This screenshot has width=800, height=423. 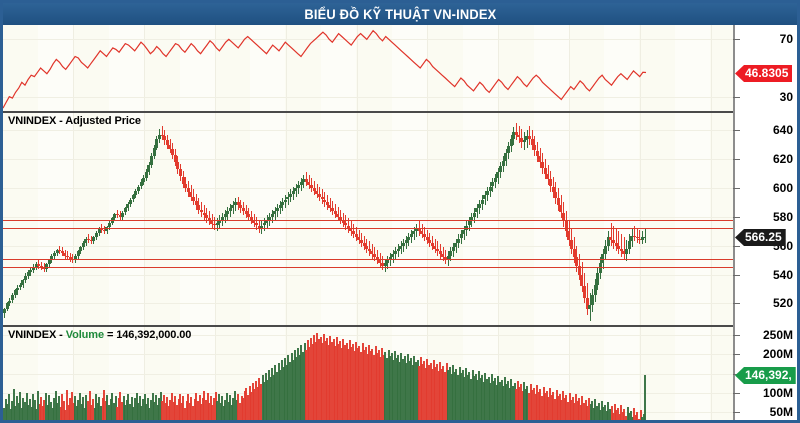 What do you see at coordinates (148, 335) in the screenshot?
I see `volume-label-suffix: = 146,392,000.00` at bounding box center [148, 335].